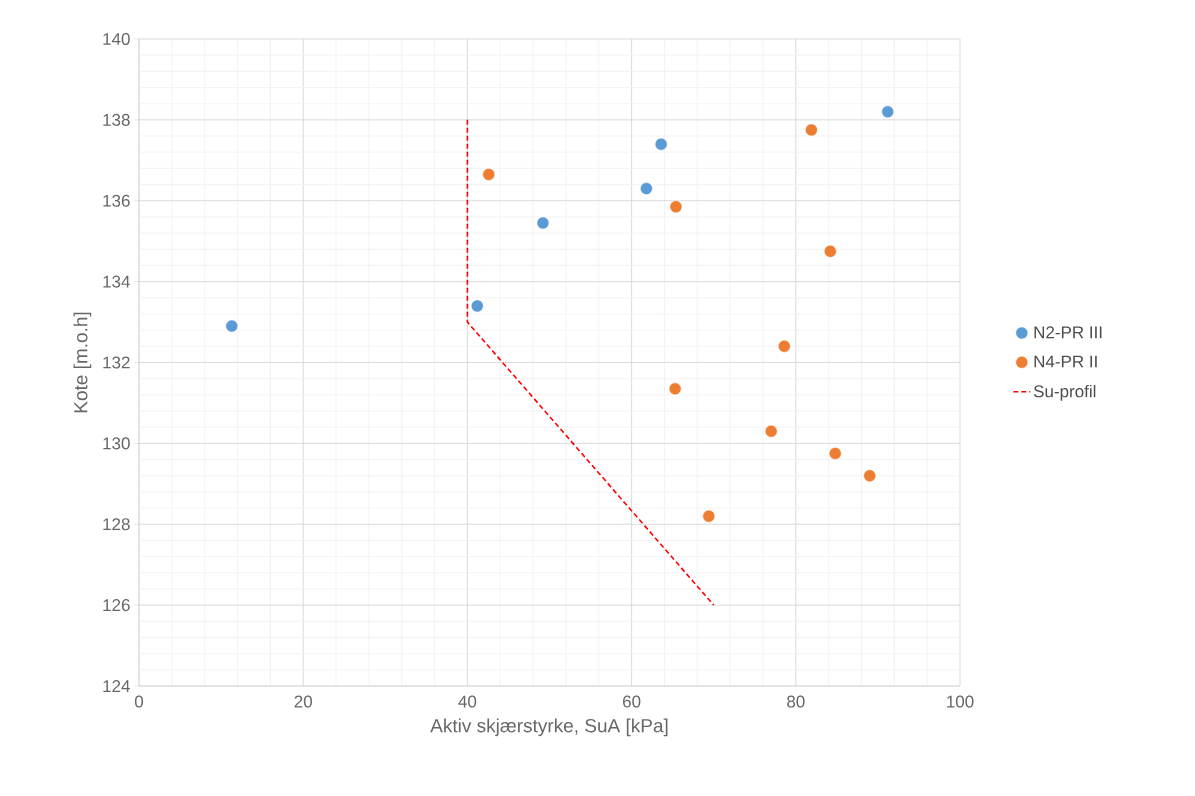 This screenshot has width=1195, height=796. I want to click on x-tick-label: 40, so click(467, 701).